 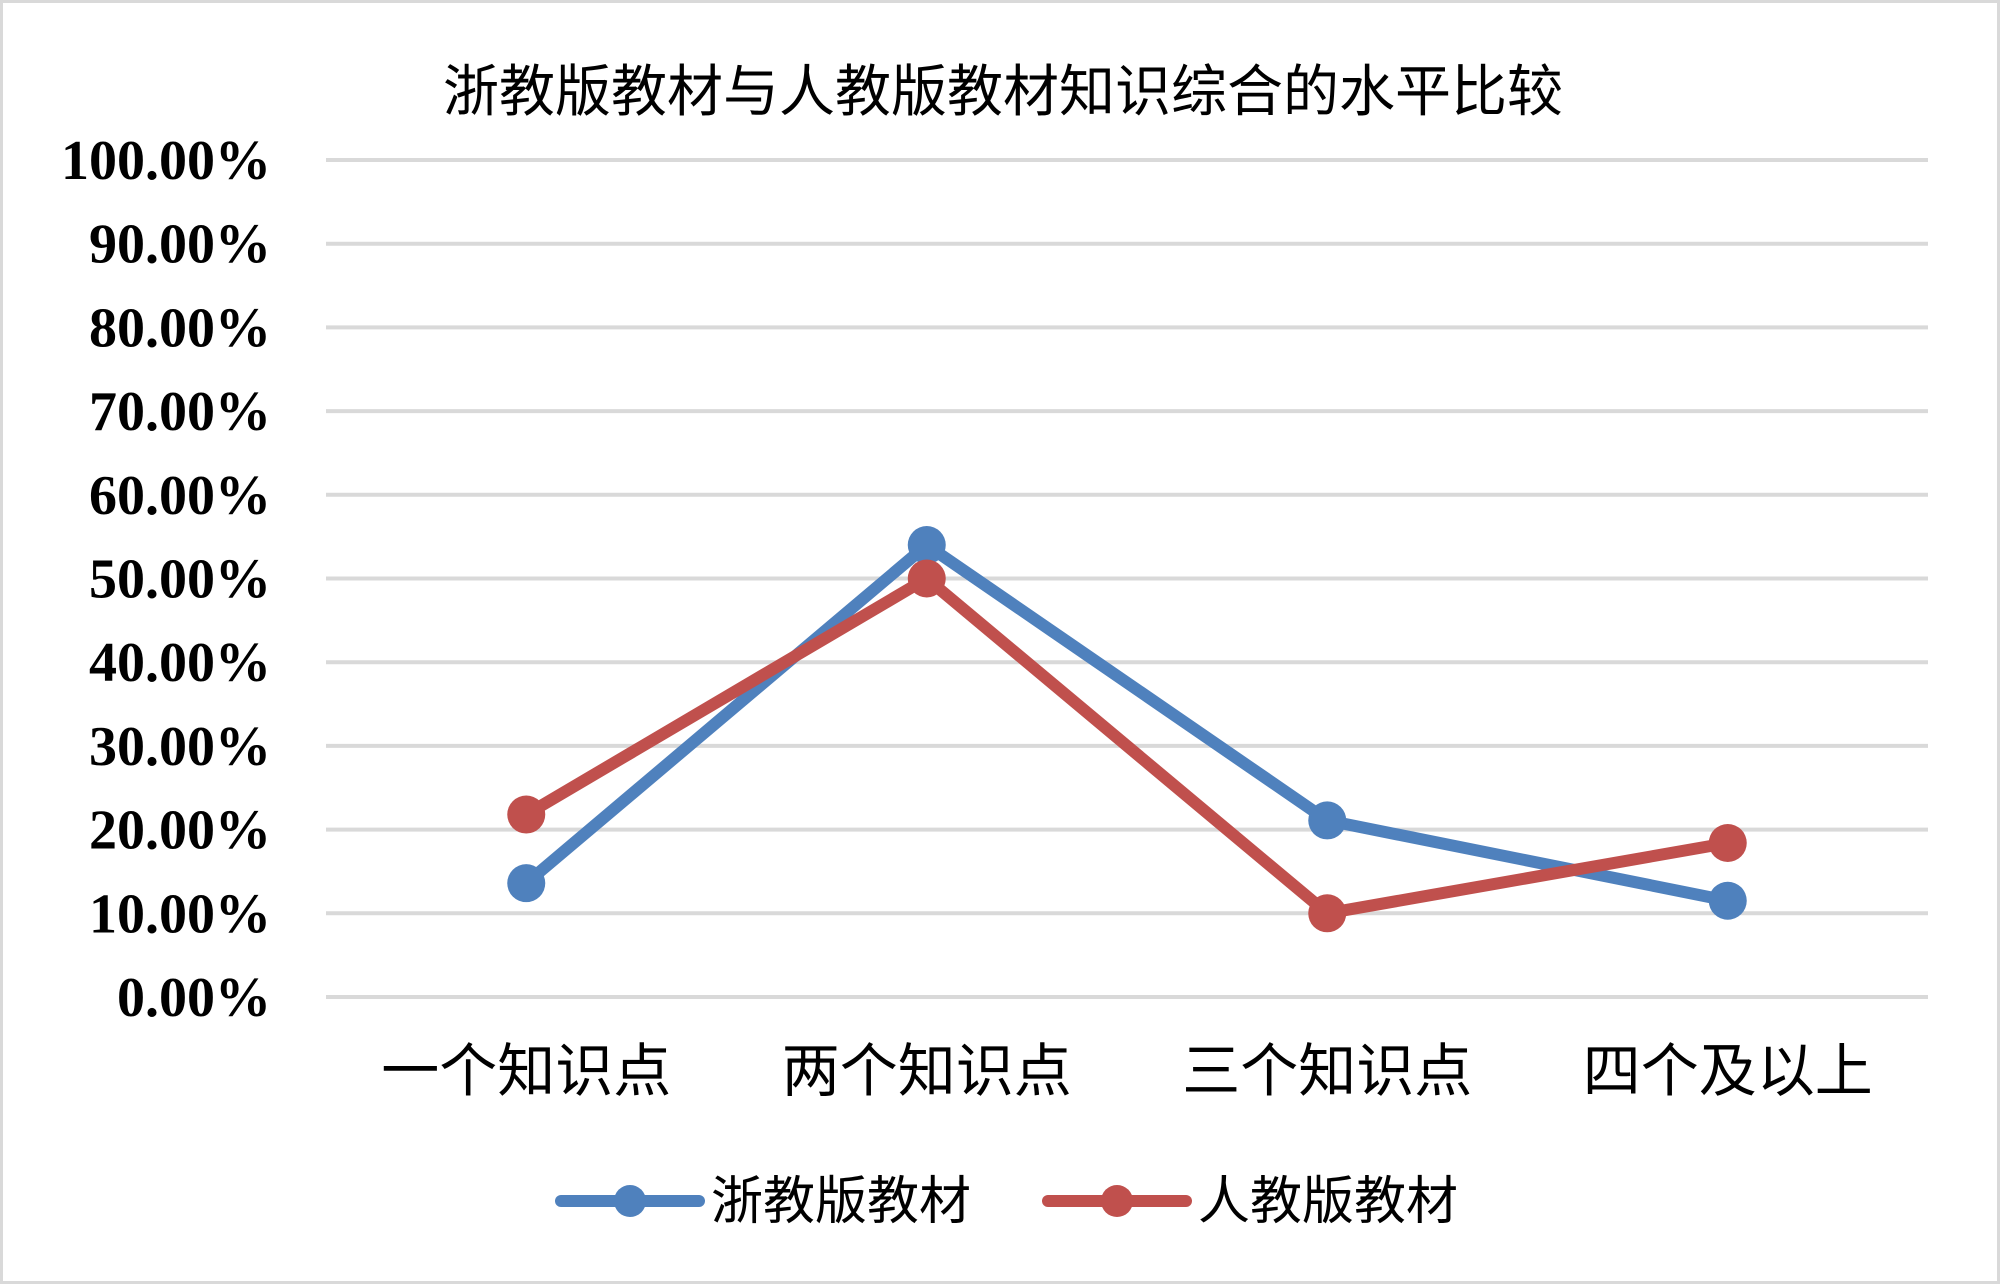 I want to click on x-tick-label: 四个及以上, so click(x=1728, y=1071).